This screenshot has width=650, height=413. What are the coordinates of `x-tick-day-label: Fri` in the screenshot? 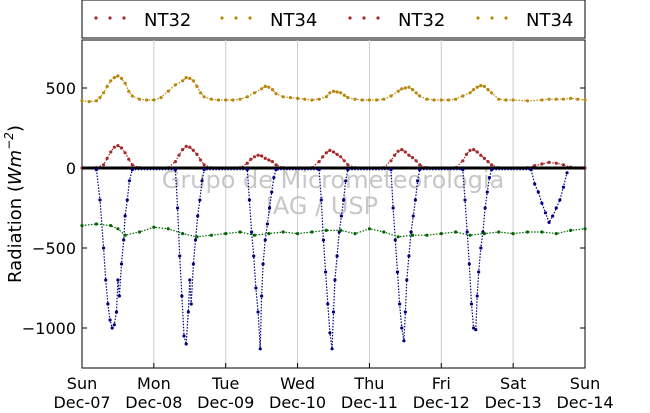 It's located at (441, 383).